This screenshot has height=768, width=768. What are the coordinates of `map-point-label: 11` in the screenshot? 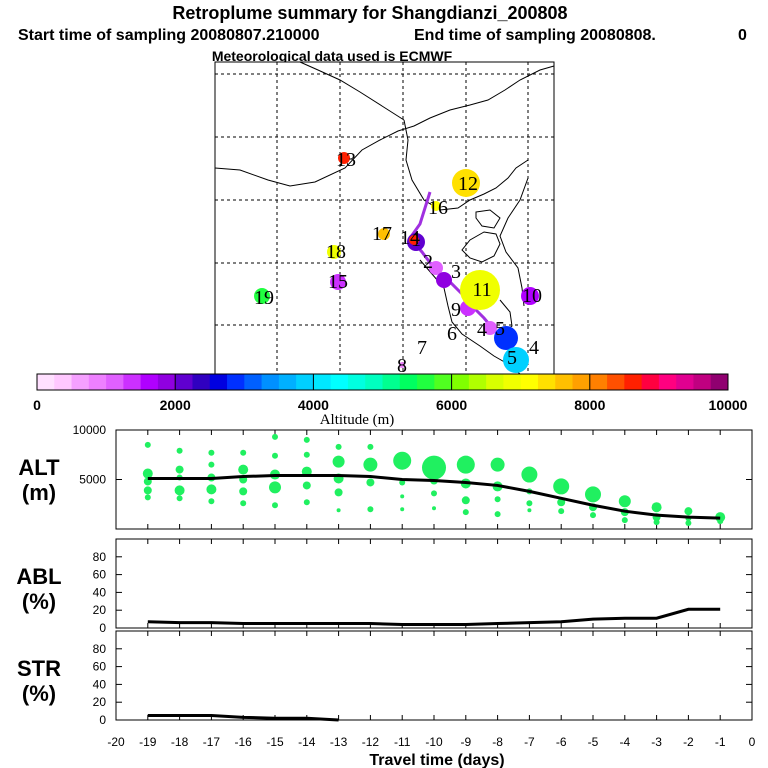 It's located at (481, 290).